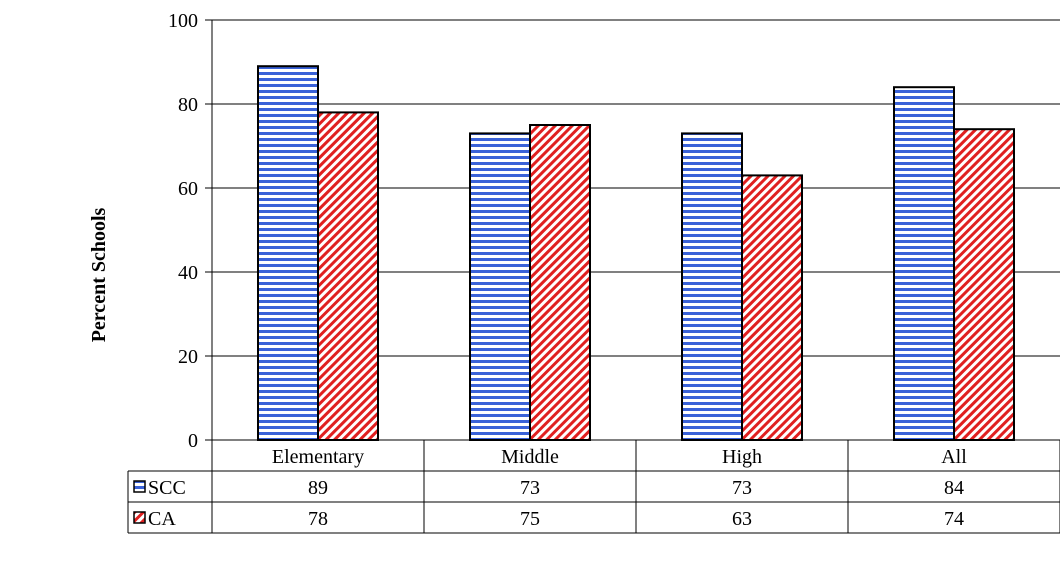 The width and height of the screenshot is (1060, 565). I want to click on bar-scc-high, so click(712, 286).